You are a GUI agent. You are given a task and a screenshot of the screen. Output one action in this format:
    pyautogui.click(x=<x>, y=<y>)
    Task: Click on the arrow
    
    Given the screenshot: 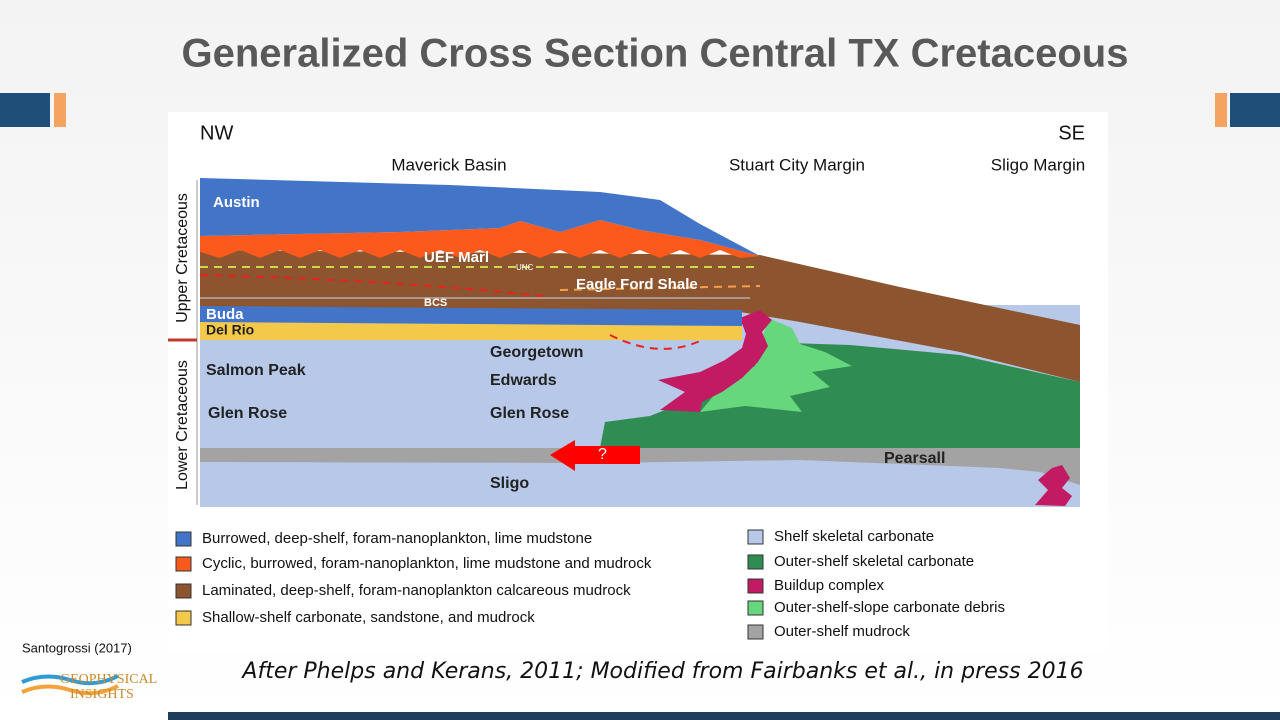 What is the action you would take?
    pyautogui.click(x=595, y=455)
    